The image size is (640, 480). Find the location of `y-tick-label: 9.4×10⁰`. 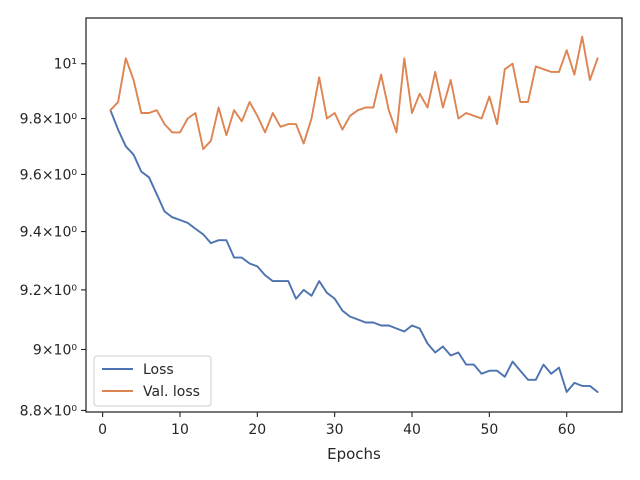

y-tick-label: 9.4×10⁰ is located at coordinates (49, 233).